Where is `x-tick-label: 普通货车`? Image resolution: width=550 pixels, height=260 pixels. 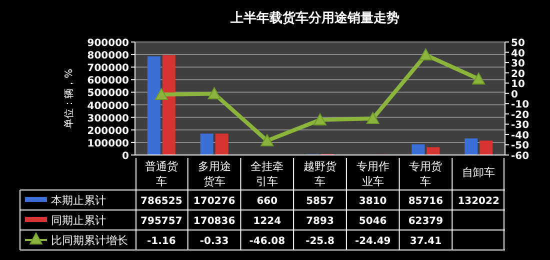 x-tick-label: 普通货车 is located at coordinates (161, 174).